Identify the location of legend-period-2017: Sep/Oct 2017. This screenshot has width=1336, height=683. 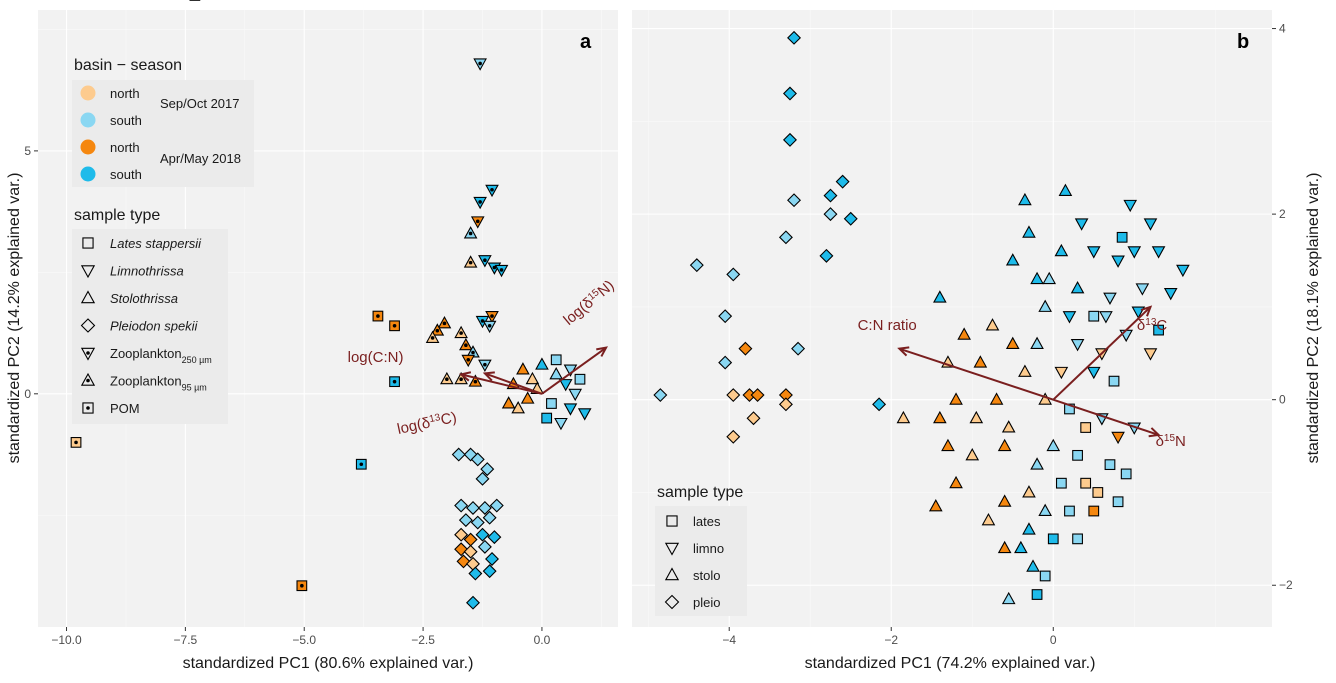
(200, 103).